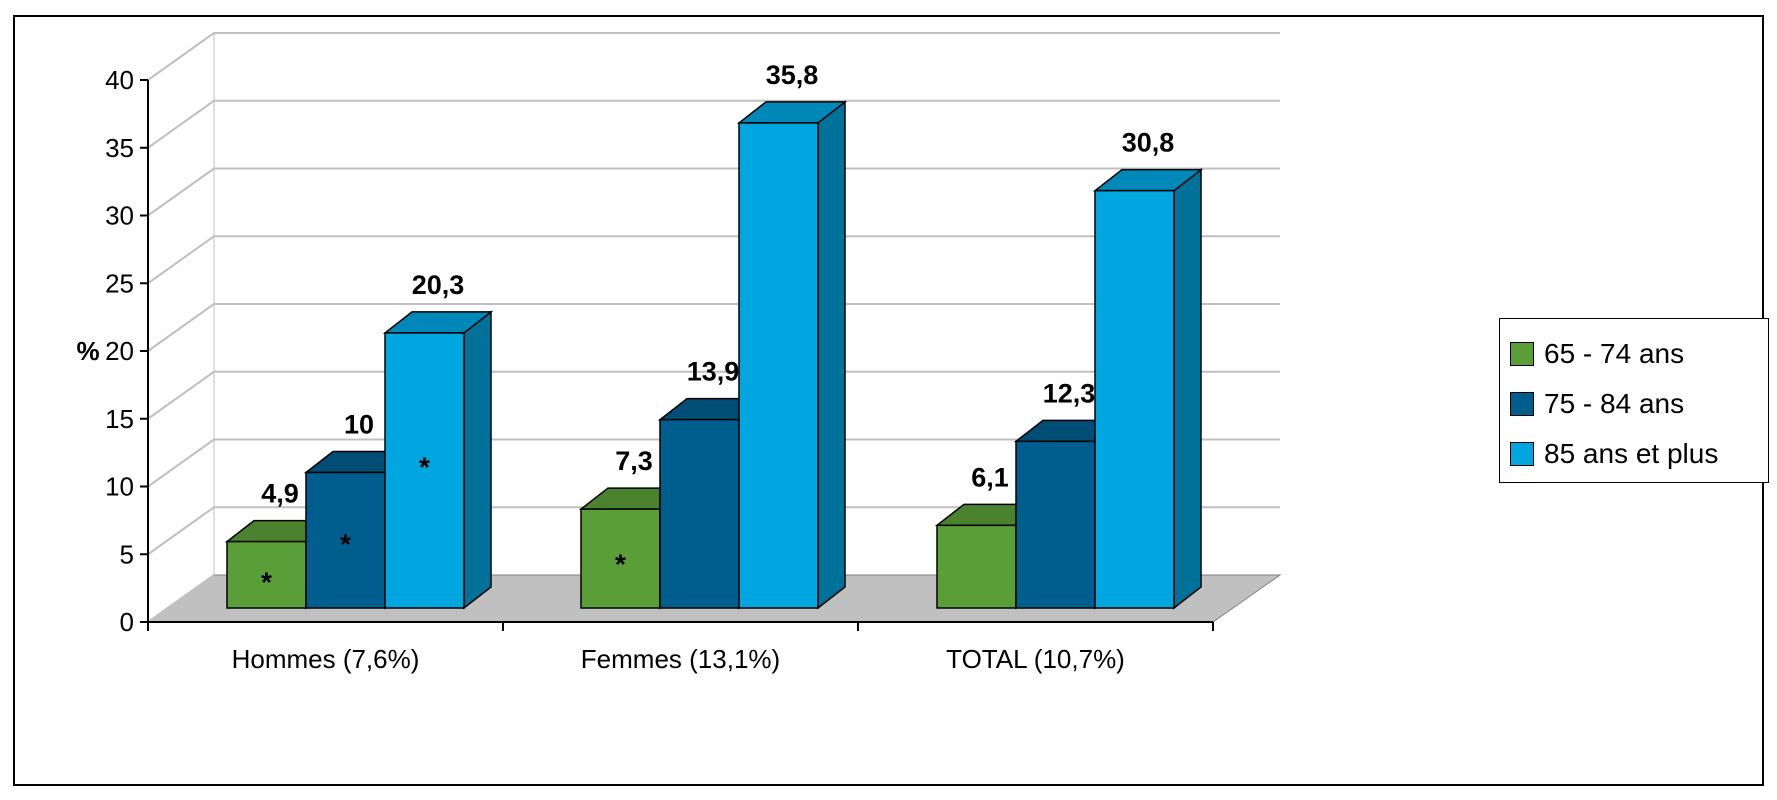  I want to click on legend-item-65-74: 65 - 74 ans, so click(1634, 354).